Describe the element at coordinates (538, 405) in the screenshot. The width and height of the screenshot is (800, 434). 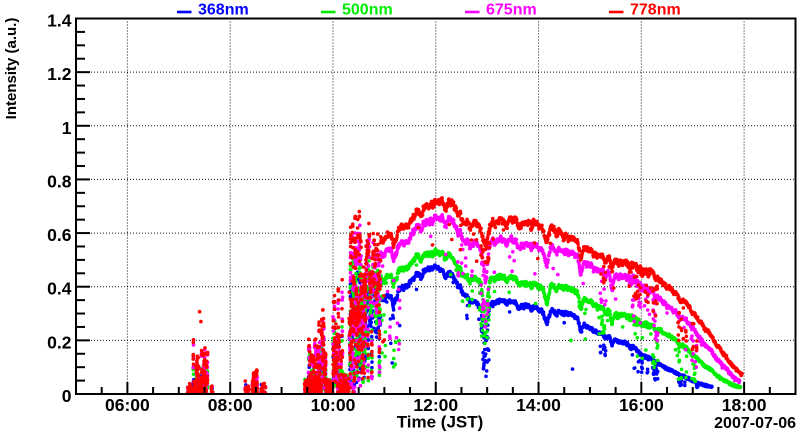
I see `x-tick-label-14:00: 14:00` at that location.